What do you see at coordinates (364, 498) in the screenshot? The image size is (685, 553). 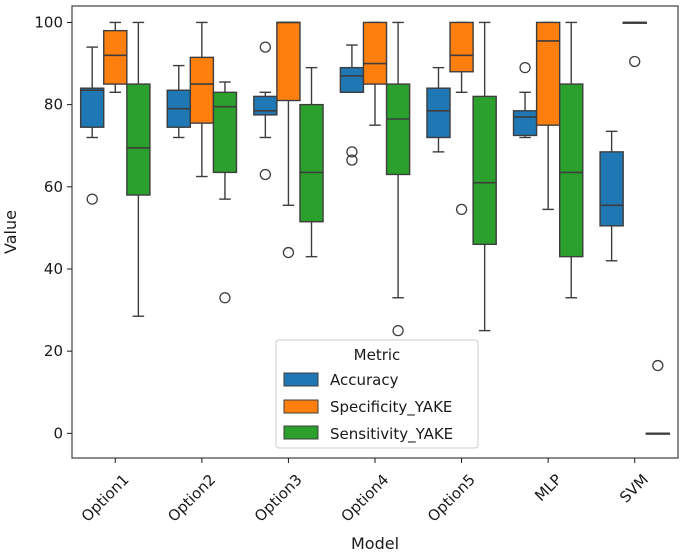 I see `x-tick-label-option4: Option4` at bounding box center [364, 498].